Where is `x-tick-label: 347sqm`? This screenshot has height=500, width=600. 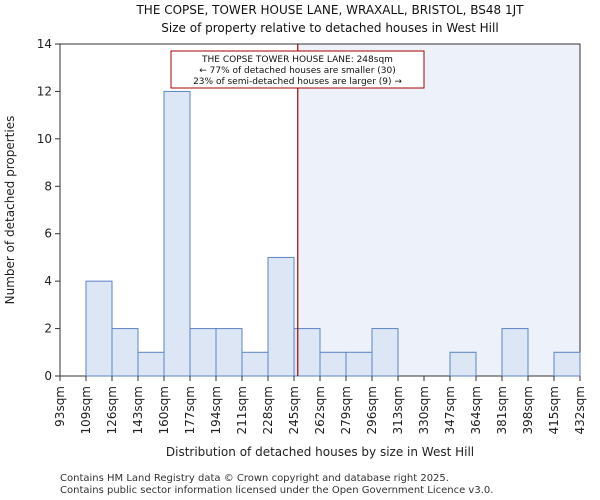 x-tick-label: 347sqm is located at coordinates (450, 410).